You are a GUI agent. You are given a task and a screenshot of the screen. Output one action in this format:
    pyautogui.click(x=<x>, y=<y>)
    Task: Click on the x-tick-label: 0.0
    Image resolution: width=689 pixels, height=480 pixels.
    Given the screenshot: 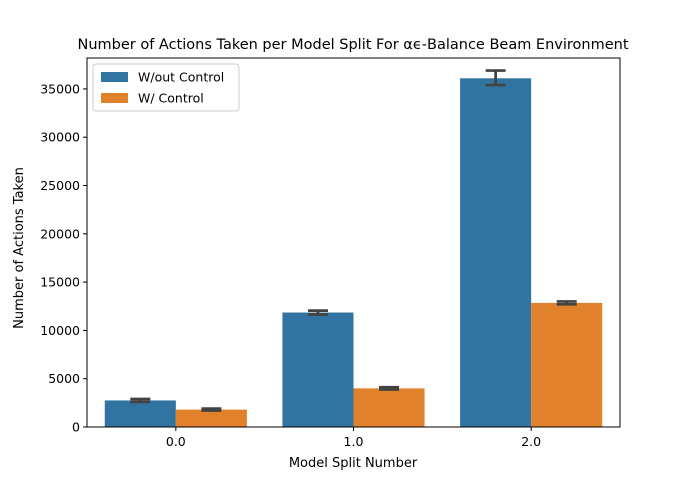 What is the action you would take?
    pyautogui.click(x=176, y=441)
    